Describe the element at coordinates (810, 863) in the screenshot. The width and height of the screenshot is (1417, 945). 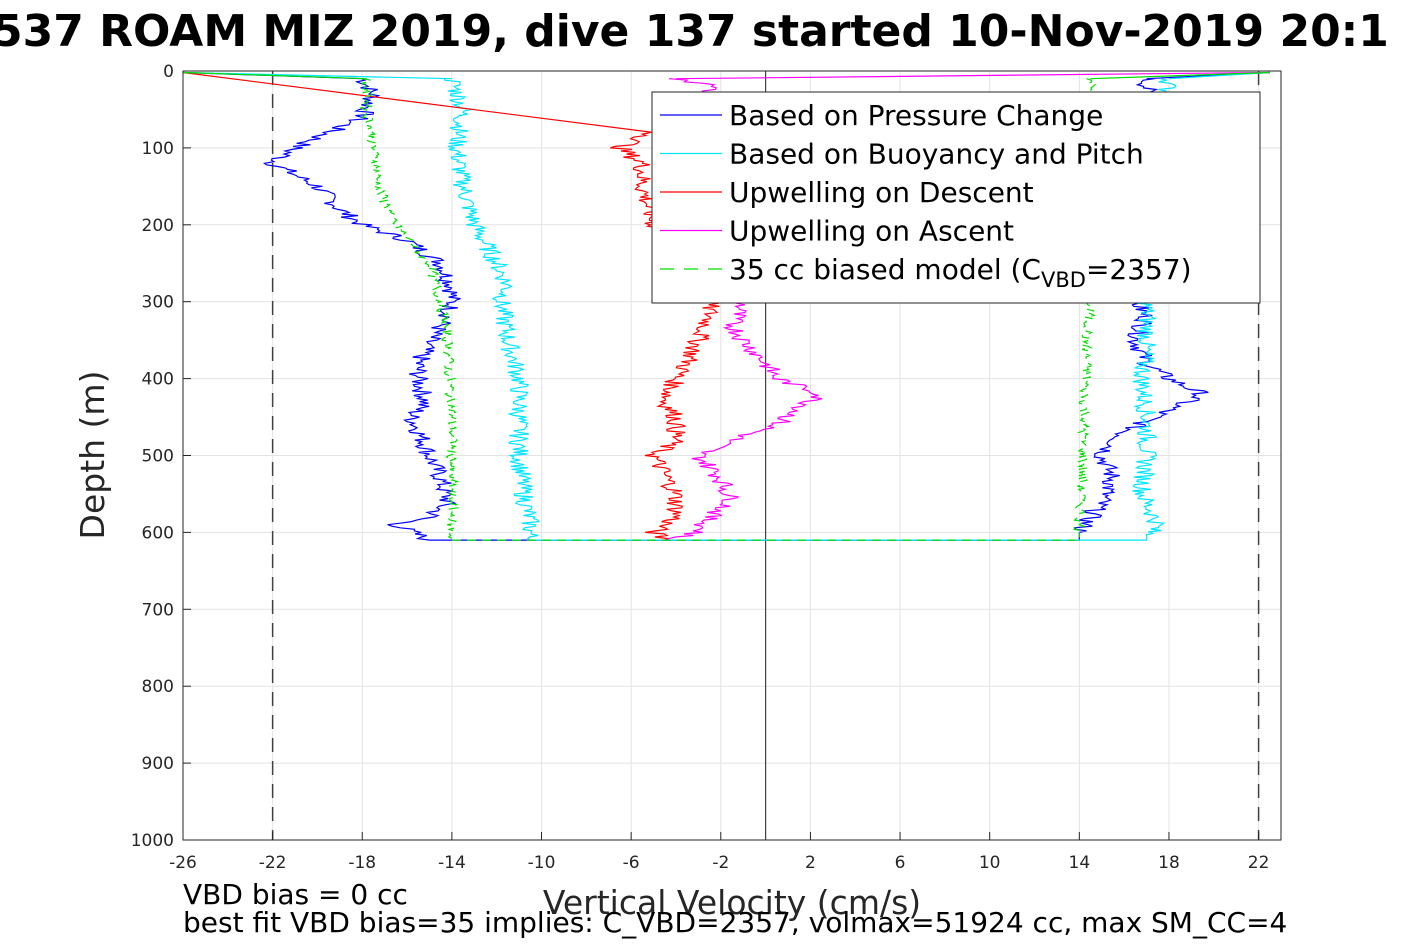
I see `x-tick-label: 2` at that location.